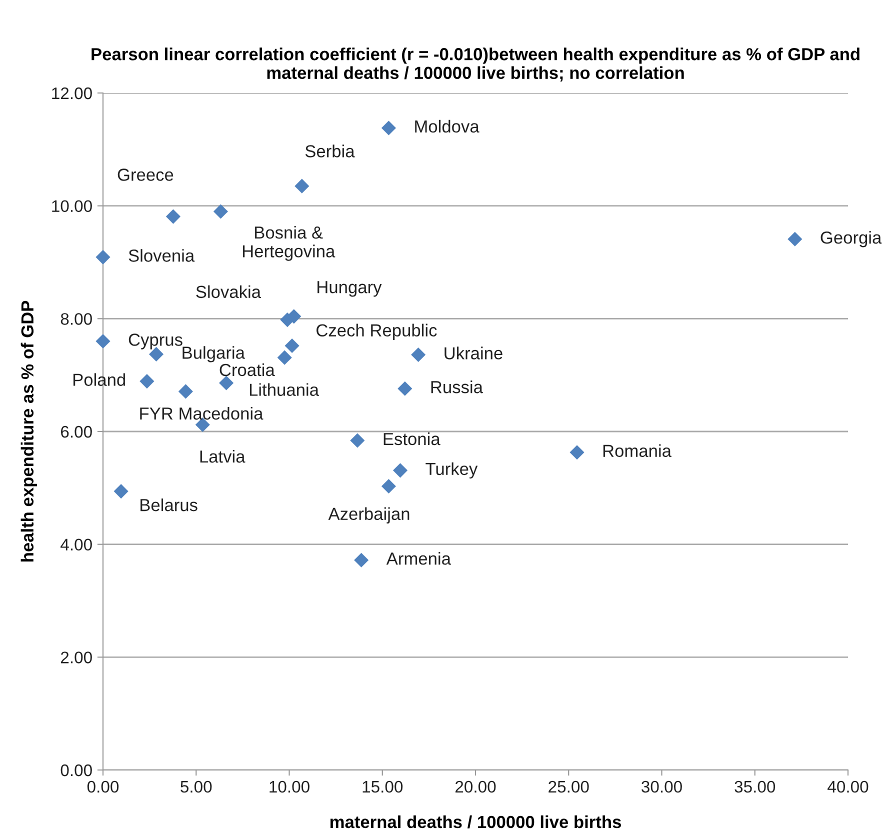 The height and width of the screenshot is (839, 887). Describe the element at coordinates (76, 544) in the screenshot. I see `y-tick-label: 4.00` at that location.